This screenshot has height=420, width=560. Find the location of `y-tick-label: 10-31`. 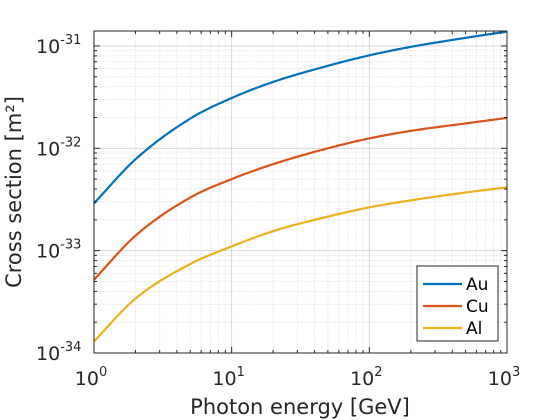

y-tick-label: 10-31 is located at coordinates (58, 45).